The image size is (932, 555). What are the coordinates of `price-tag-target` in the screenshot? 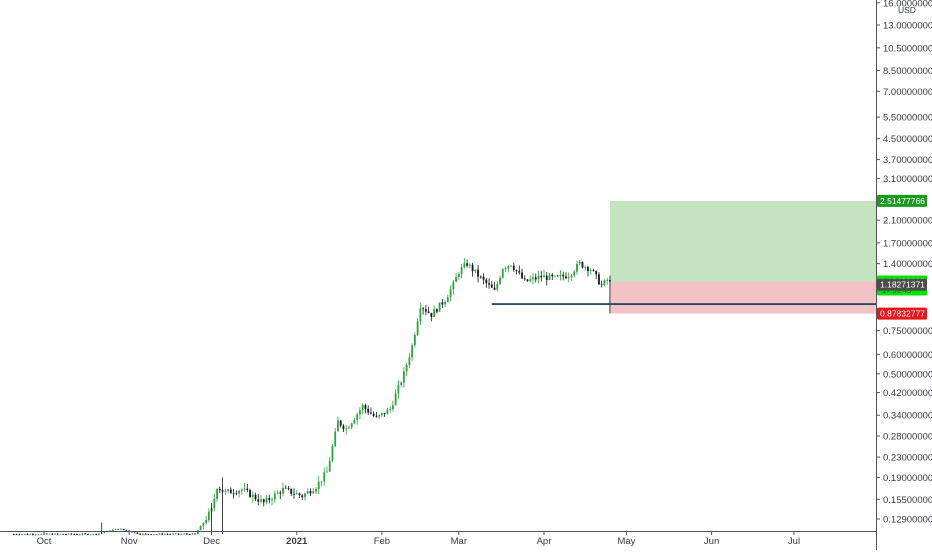 It's located at (902, 200).